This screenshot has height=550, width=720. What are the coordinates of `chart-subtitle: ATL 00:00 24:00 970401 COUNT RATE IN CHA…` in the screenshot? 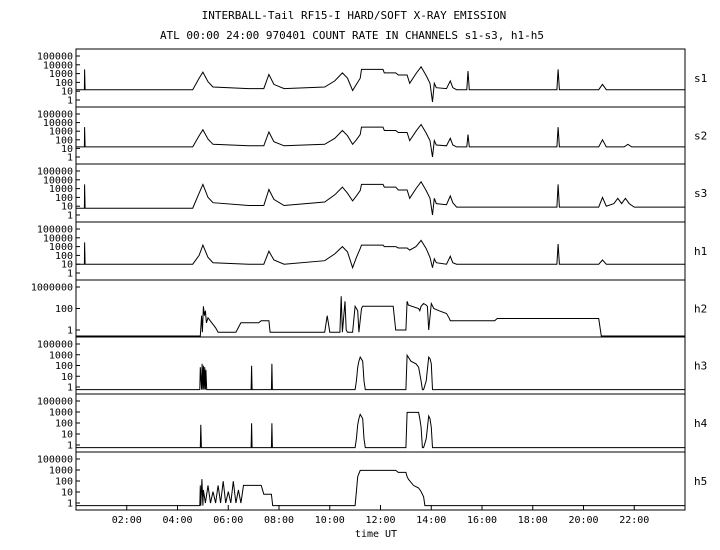 It's located at (352, 35).